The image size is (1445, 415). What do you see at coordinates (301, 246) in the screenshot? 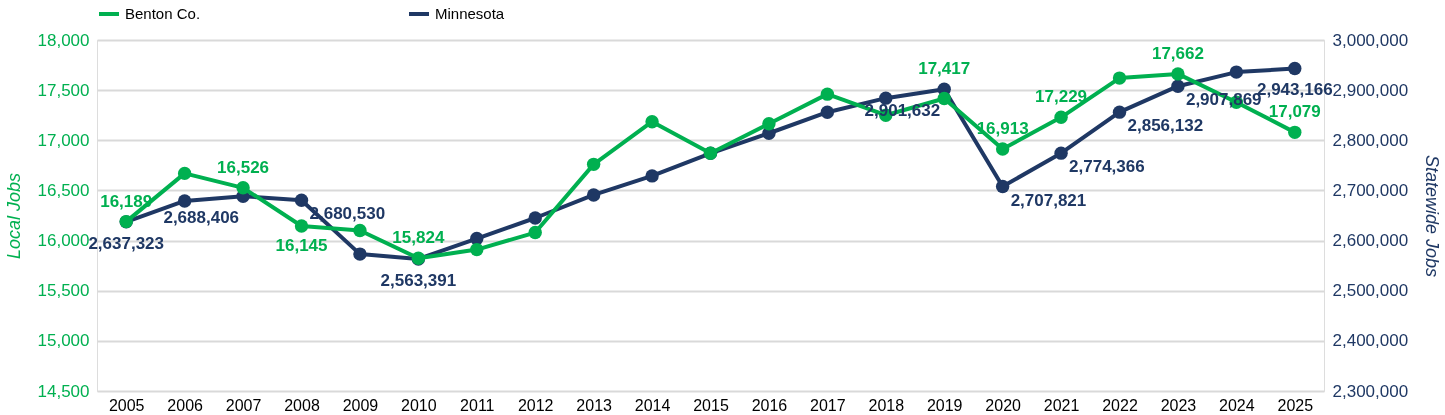
I see `data-label: 16,145` at bounding box center [301, 246].